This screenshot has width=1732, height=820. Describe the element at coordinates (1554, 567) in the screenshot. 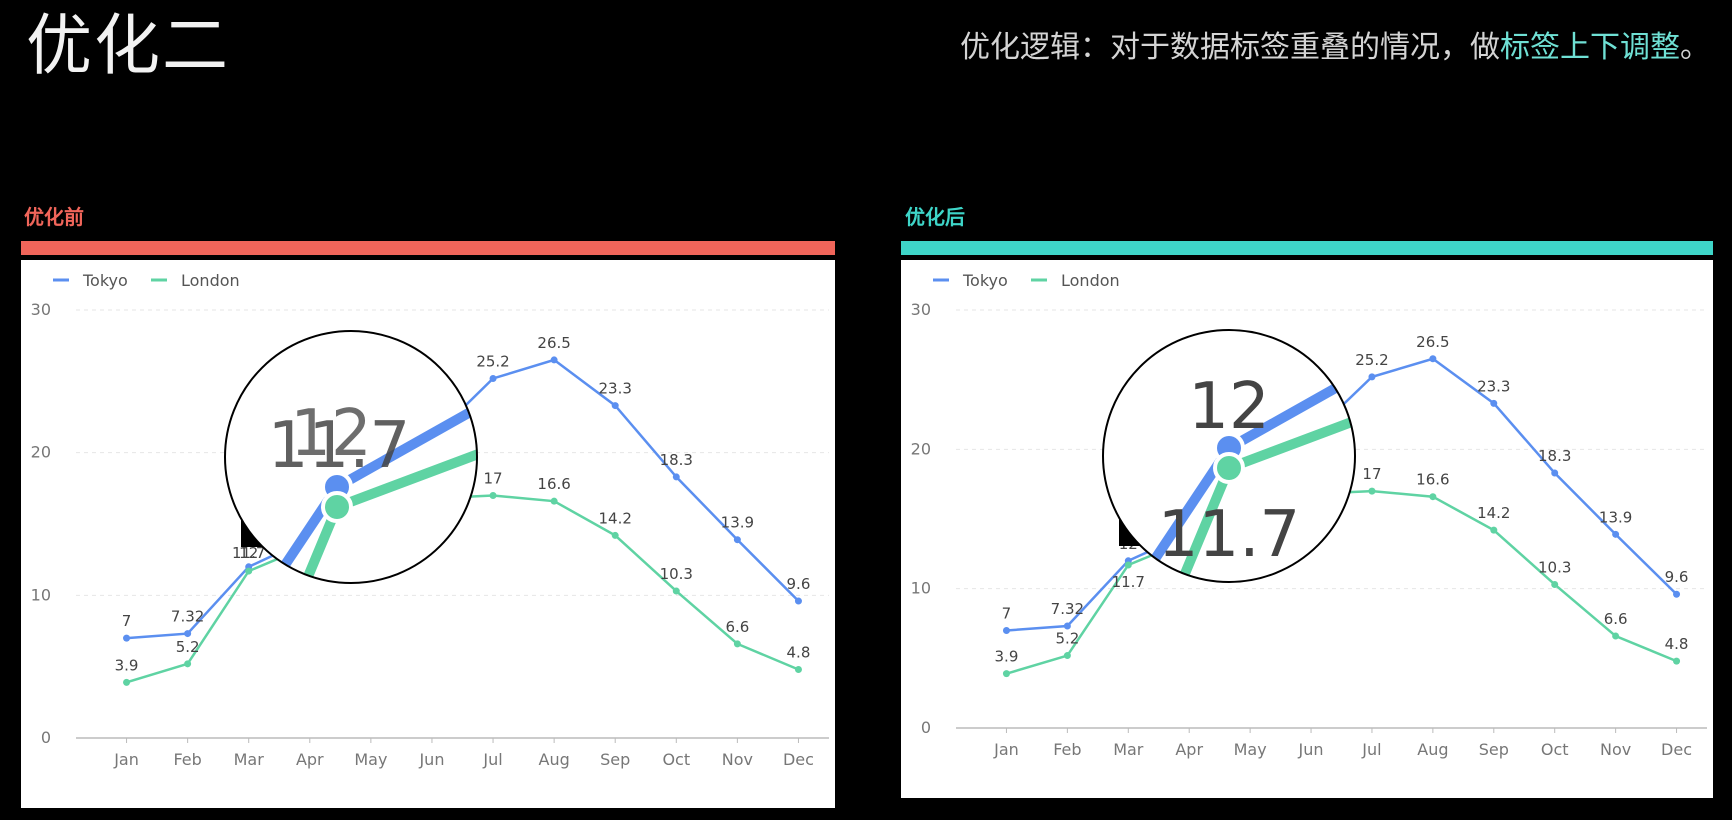

I see `data-label-london: 10.3` at that location.